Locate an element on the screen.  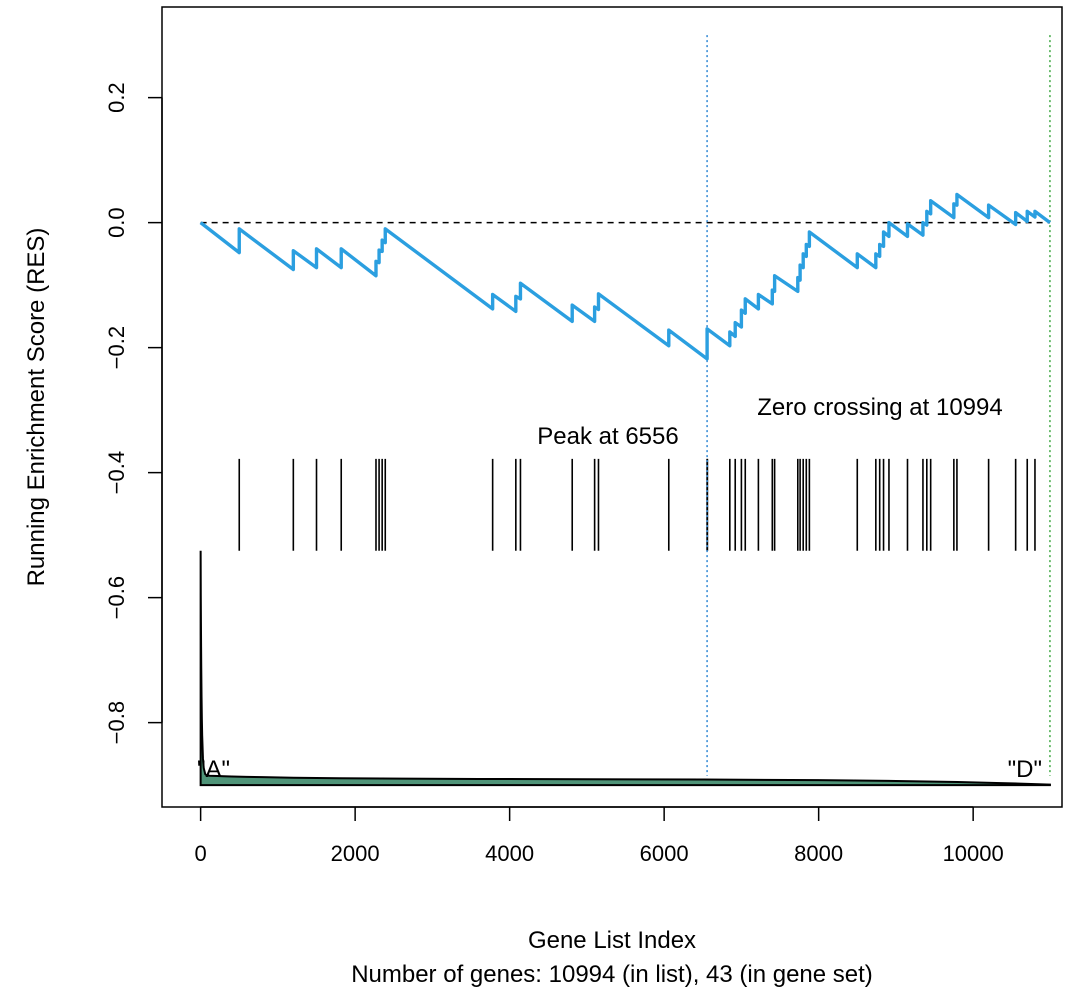
x-axis-title: Gene List Index is located at coordinates (612, 940).